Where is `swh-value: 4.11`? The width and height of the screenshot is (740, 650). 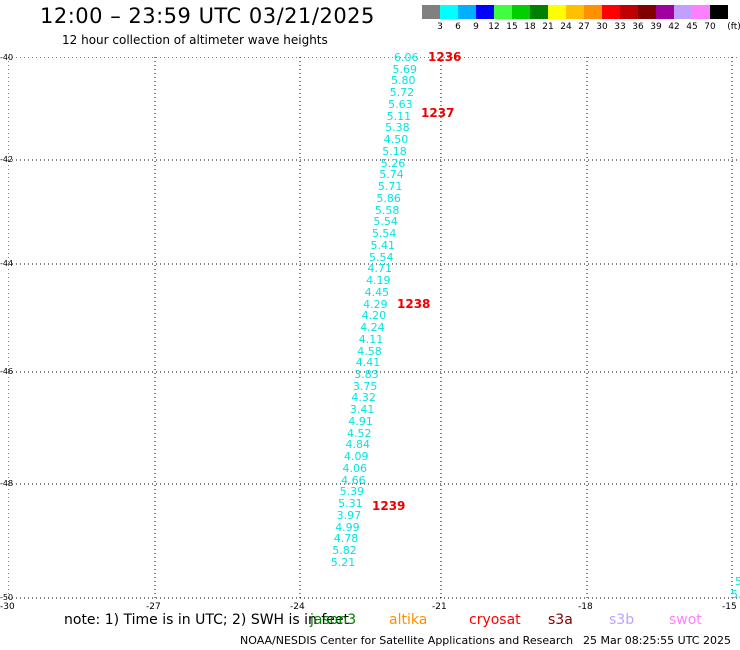
swh-value: 4.11 is located at coordinates (371, 339).